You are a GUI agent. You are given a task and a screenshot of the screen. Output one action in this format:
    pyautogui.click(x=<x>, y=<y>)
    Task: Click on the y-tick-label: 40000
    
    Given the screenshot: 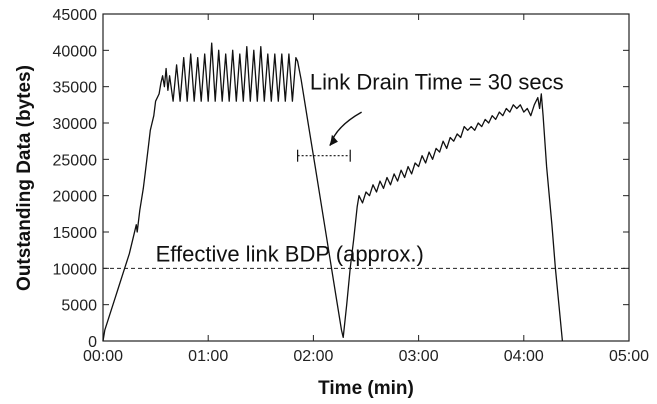 What is the action you would take?
    pyautogui.click(x=75, y=51)
    